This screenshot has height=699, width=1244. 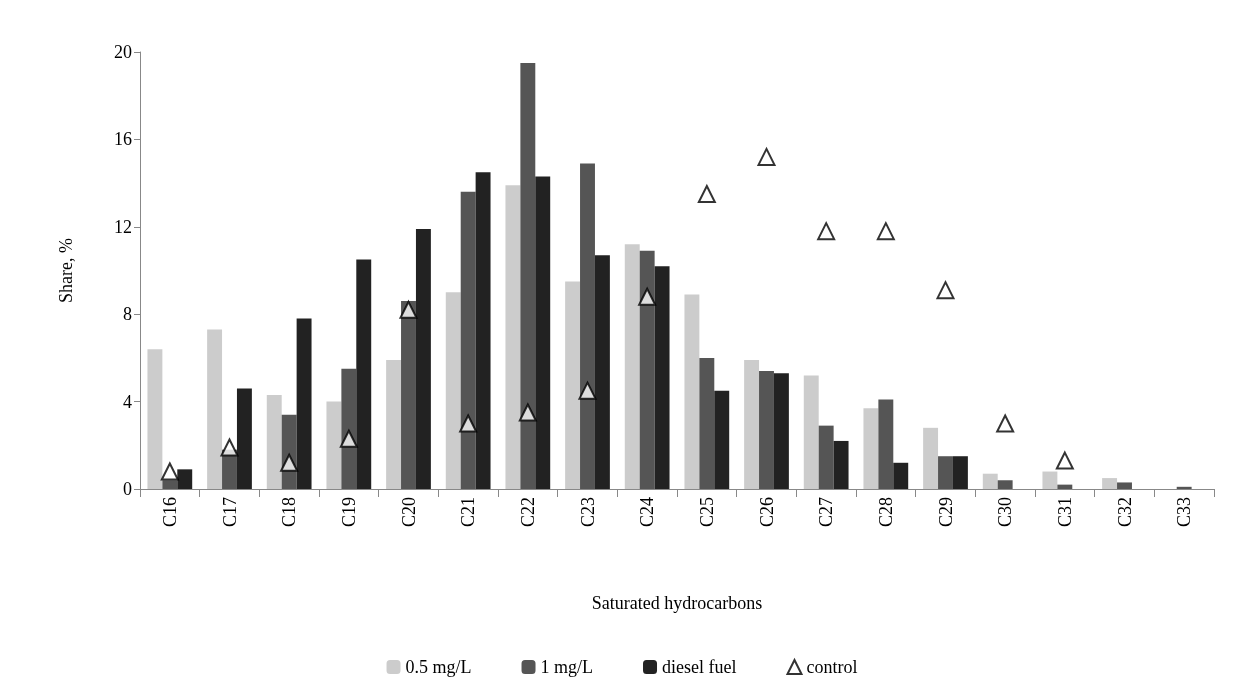 What do you see at coordinates (706, 512) in the screenshot?
I see `x-tick-label: C25` at bounding box center [706, 512].